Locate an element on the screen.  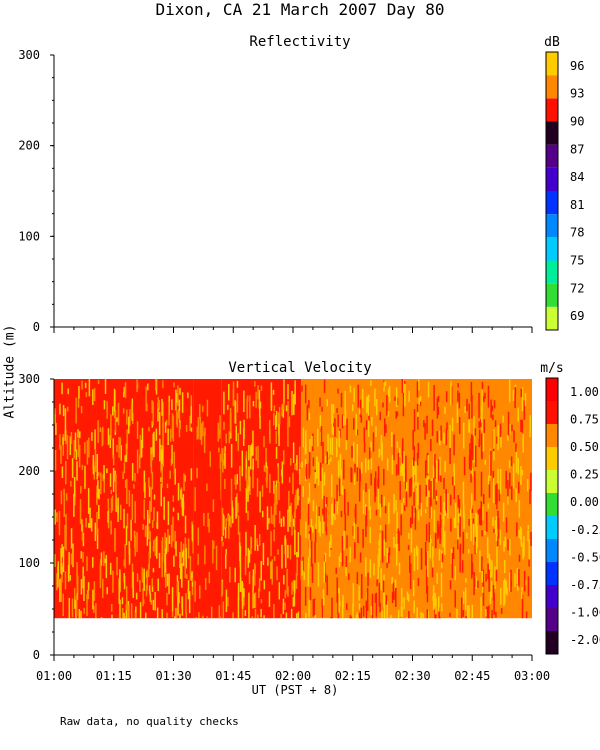
x-tick-label: 02:45 is located at coordinates (472, 676).